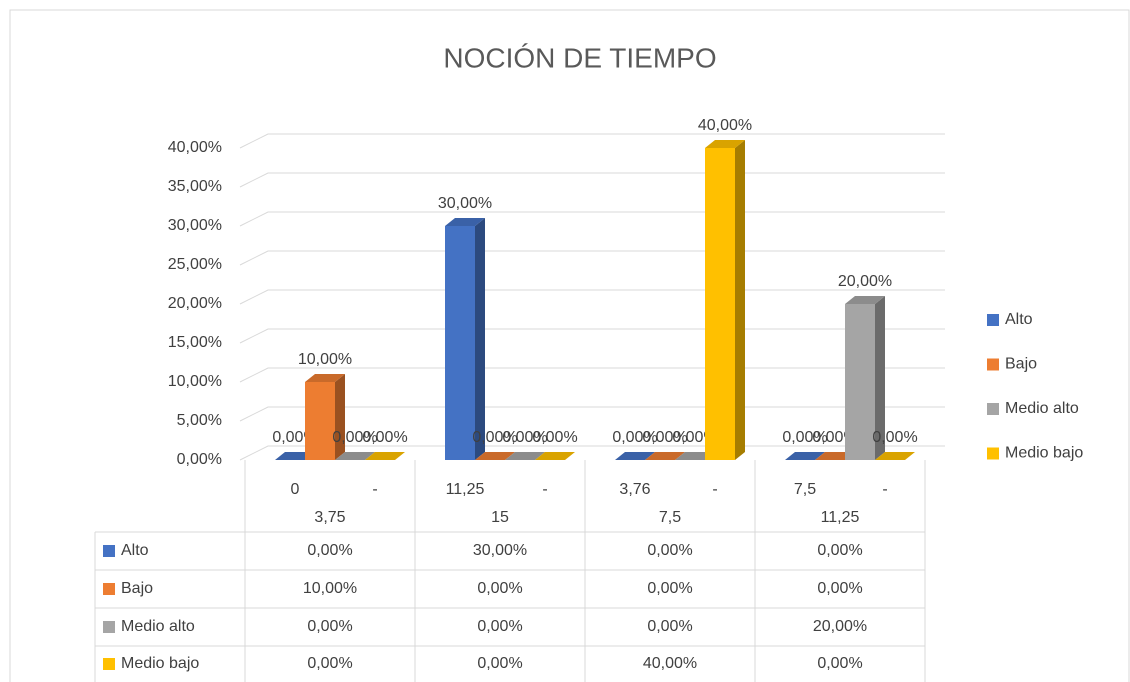 The image size is (1130, 682). Describe the element at coordinates (195, 381) in the screenshot. I see `y-tick-label: 10,00%` at that location.